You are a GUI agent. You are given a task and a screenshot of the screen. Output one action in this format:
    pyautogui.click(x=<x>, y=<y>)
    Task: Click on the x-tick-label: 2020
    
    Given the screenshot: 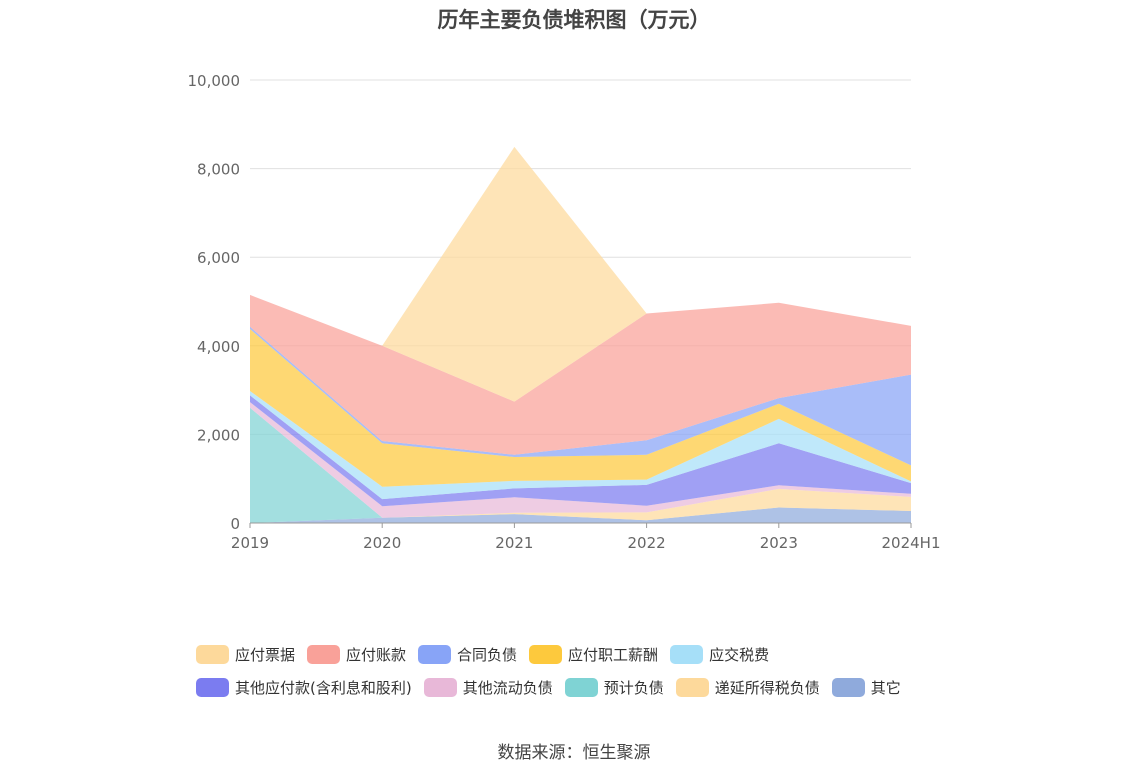 What is the action you would take?
    pyautogui.click(x=382, y=543)
    